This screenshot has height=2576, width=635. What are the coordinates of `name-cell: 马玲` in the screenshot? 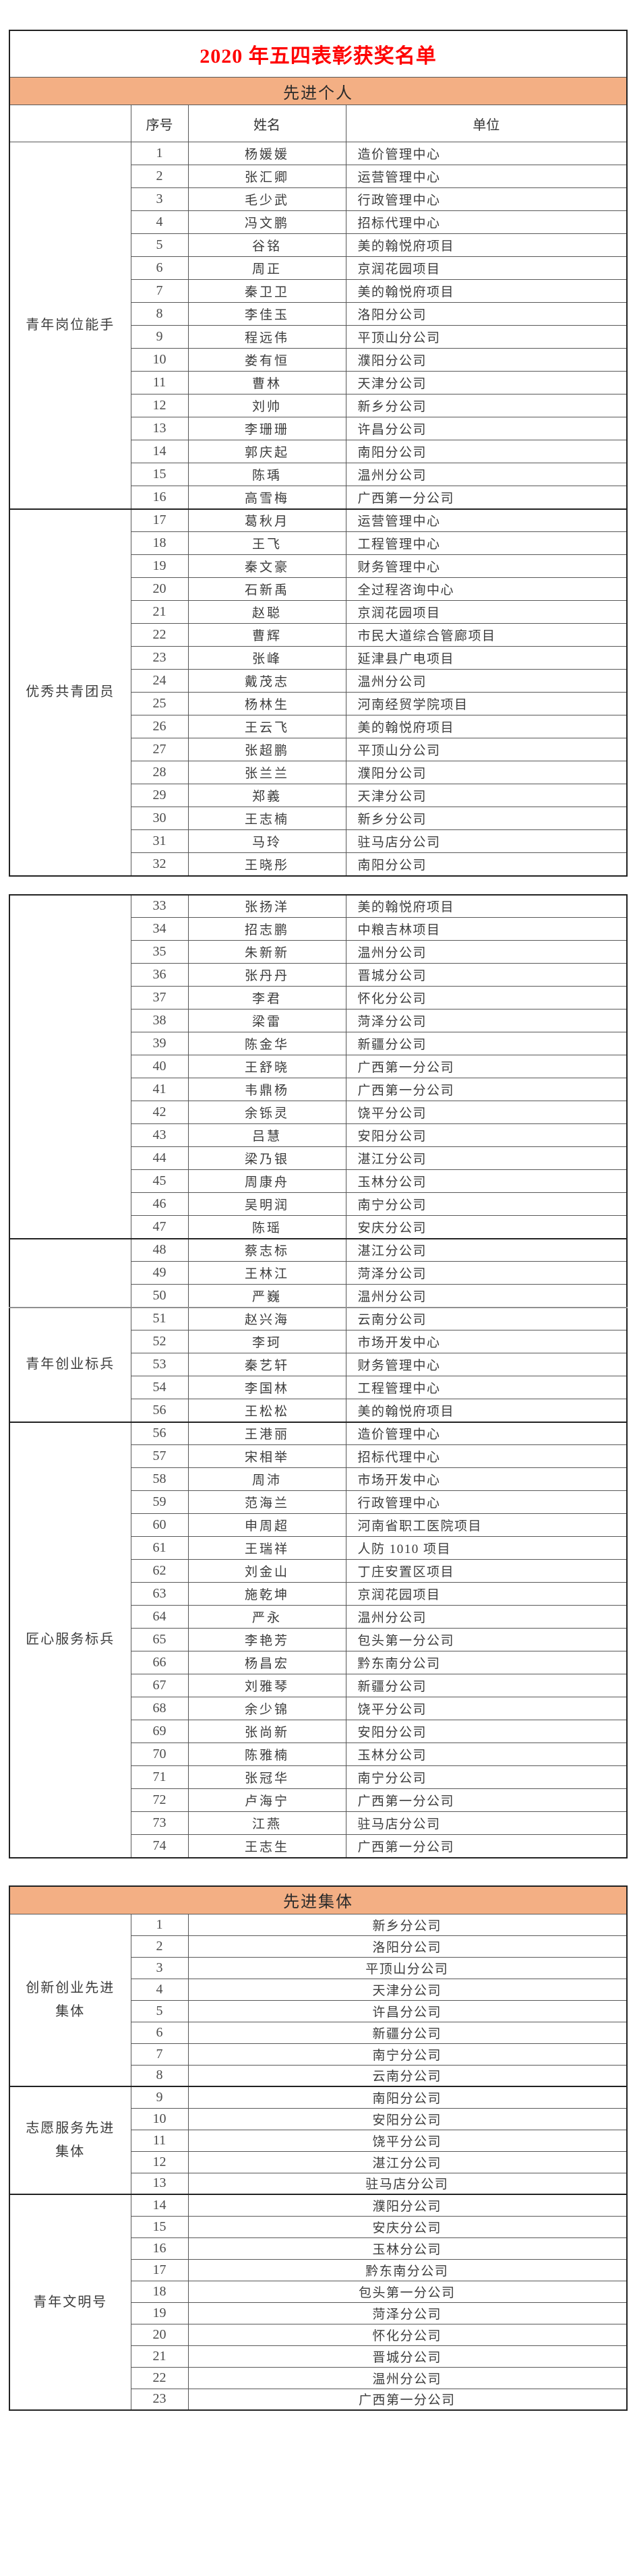 It's located at (266, 841).